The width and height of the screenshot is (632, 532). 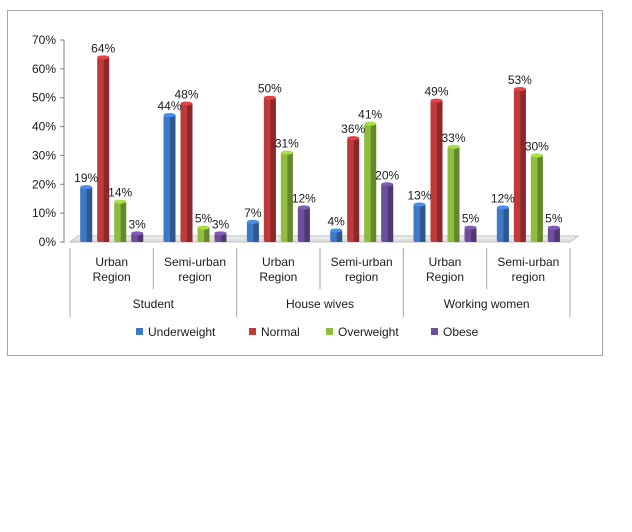 What do you see at coordinates (419, 195) in the screenshot?
I see `data-label: 13%` at bounding box center [419, 195].